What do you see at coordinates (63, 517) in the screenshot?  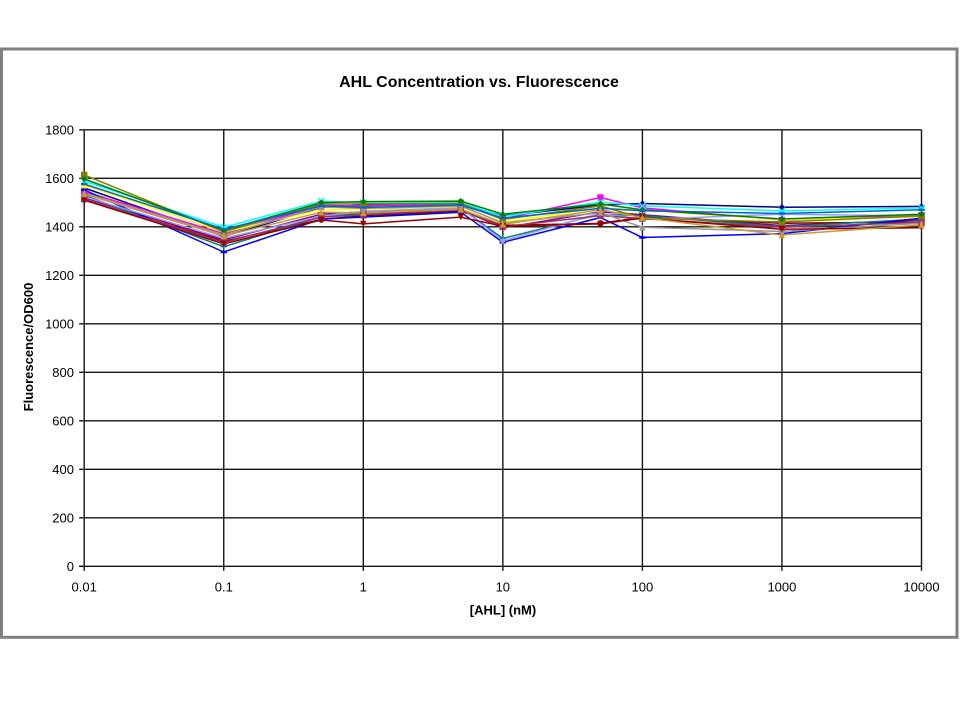 I see `svg-text: 200` at bounding box center [63, 517].